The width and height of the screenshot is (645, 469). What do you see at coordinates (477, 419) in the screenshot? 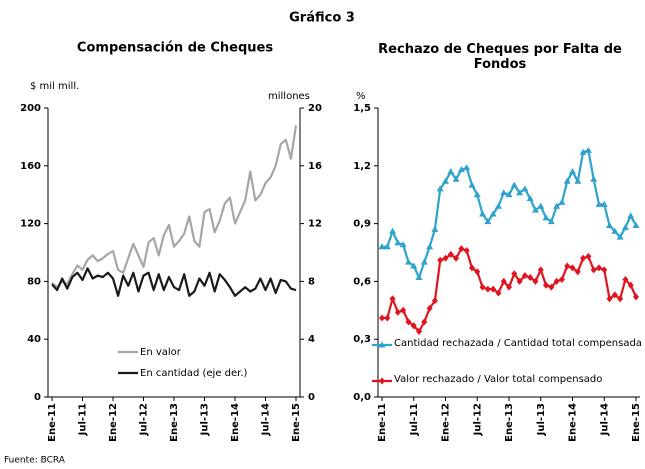
I see `x-tick-label: Jul-12` at bounding box center [477, 419].